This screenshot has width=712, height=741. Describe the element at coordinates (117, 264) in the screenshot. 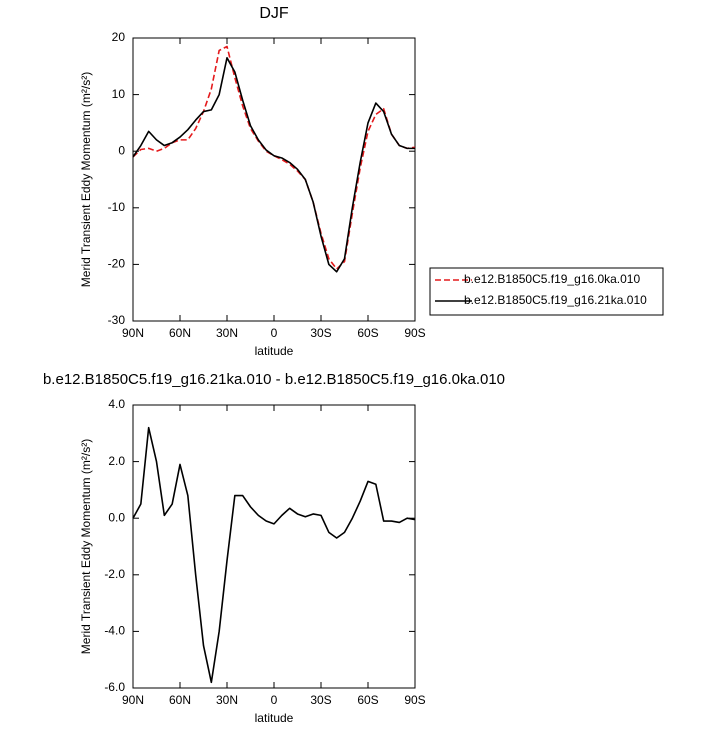

I see `y-tick-label: -20` at that location.